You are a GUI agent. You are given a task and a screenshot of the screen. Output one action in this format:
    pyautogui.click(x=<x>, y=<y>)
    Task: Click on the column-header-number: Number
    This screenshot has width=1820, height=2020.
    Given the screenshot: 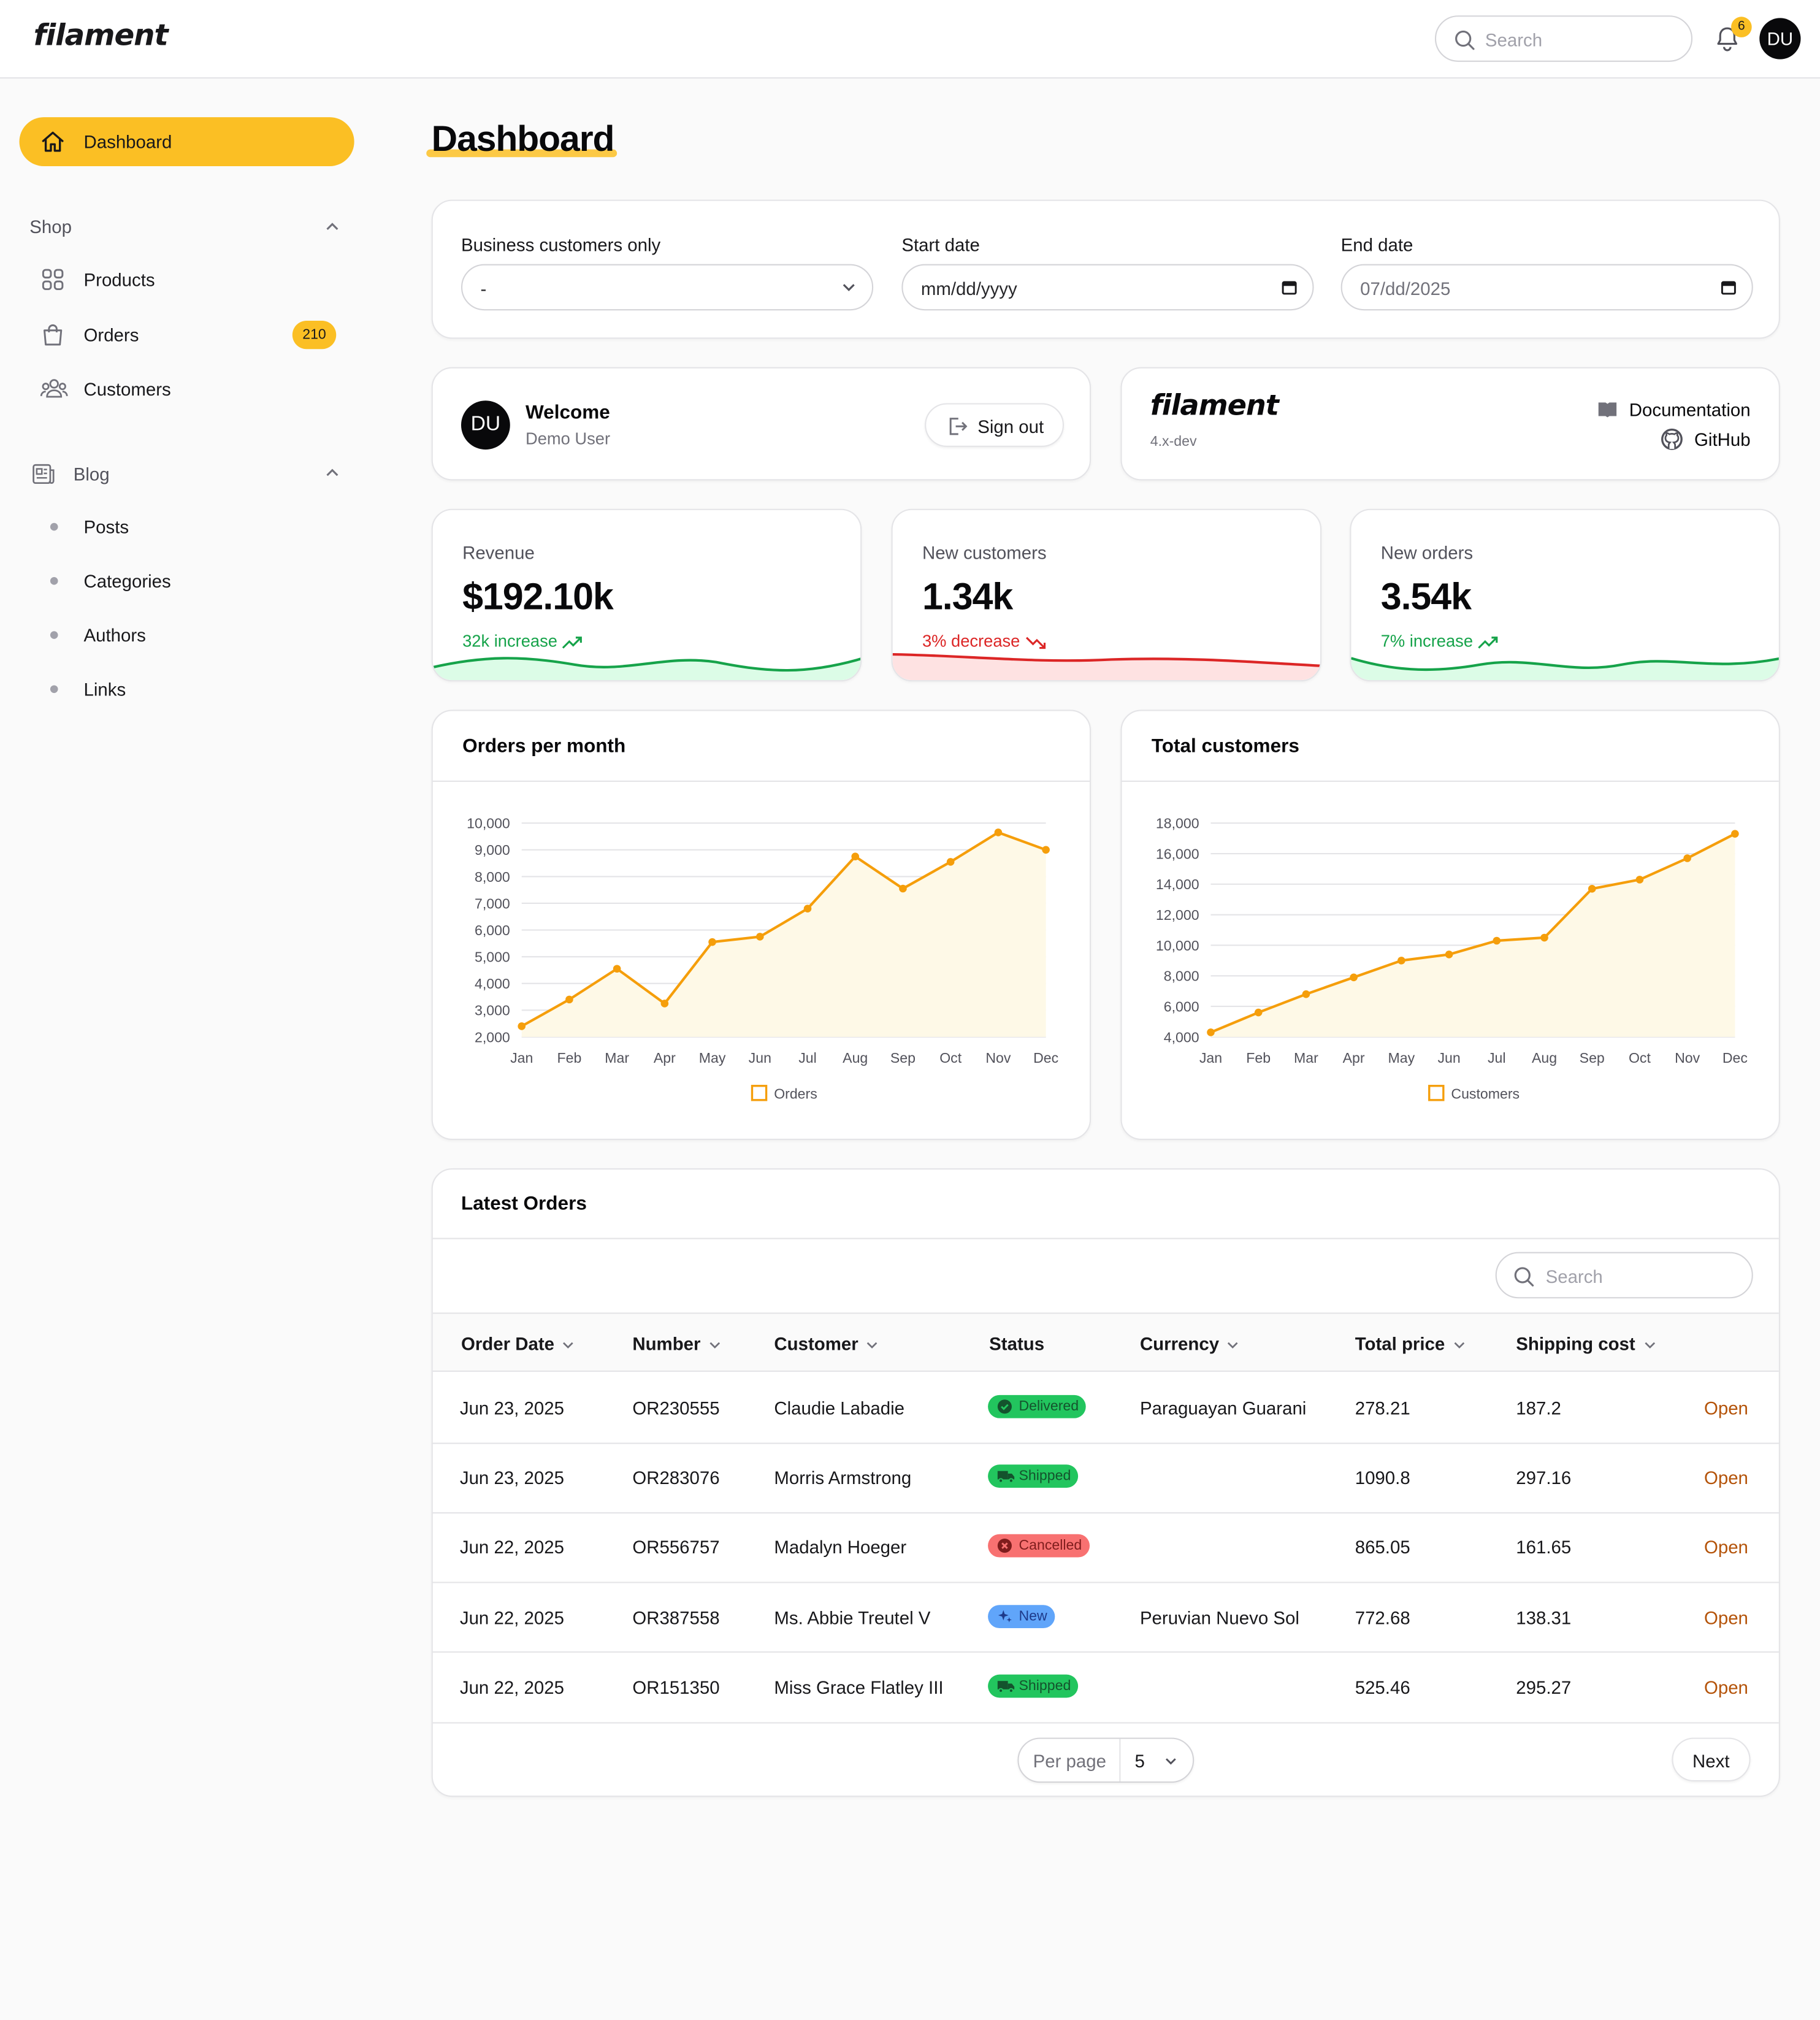 What is the action you would take?
    pyautogui.click(x=676, y=1343)
    